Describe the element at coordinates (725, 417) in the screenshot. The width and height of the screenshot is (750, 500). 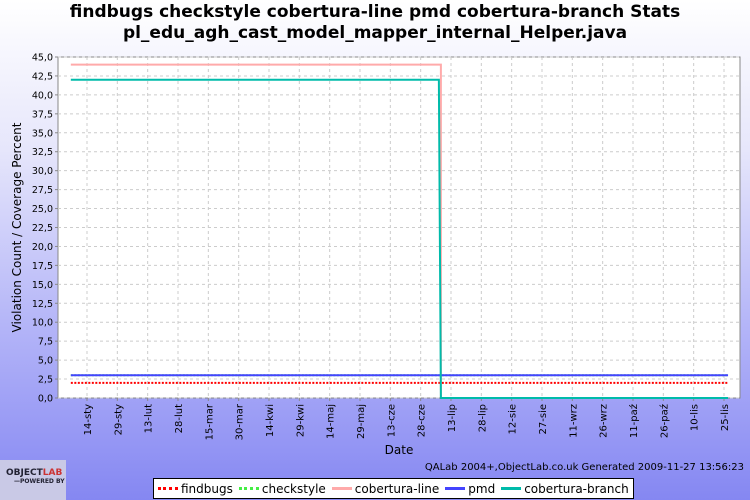
I see `x-tick-label: 25-lis` at that location.